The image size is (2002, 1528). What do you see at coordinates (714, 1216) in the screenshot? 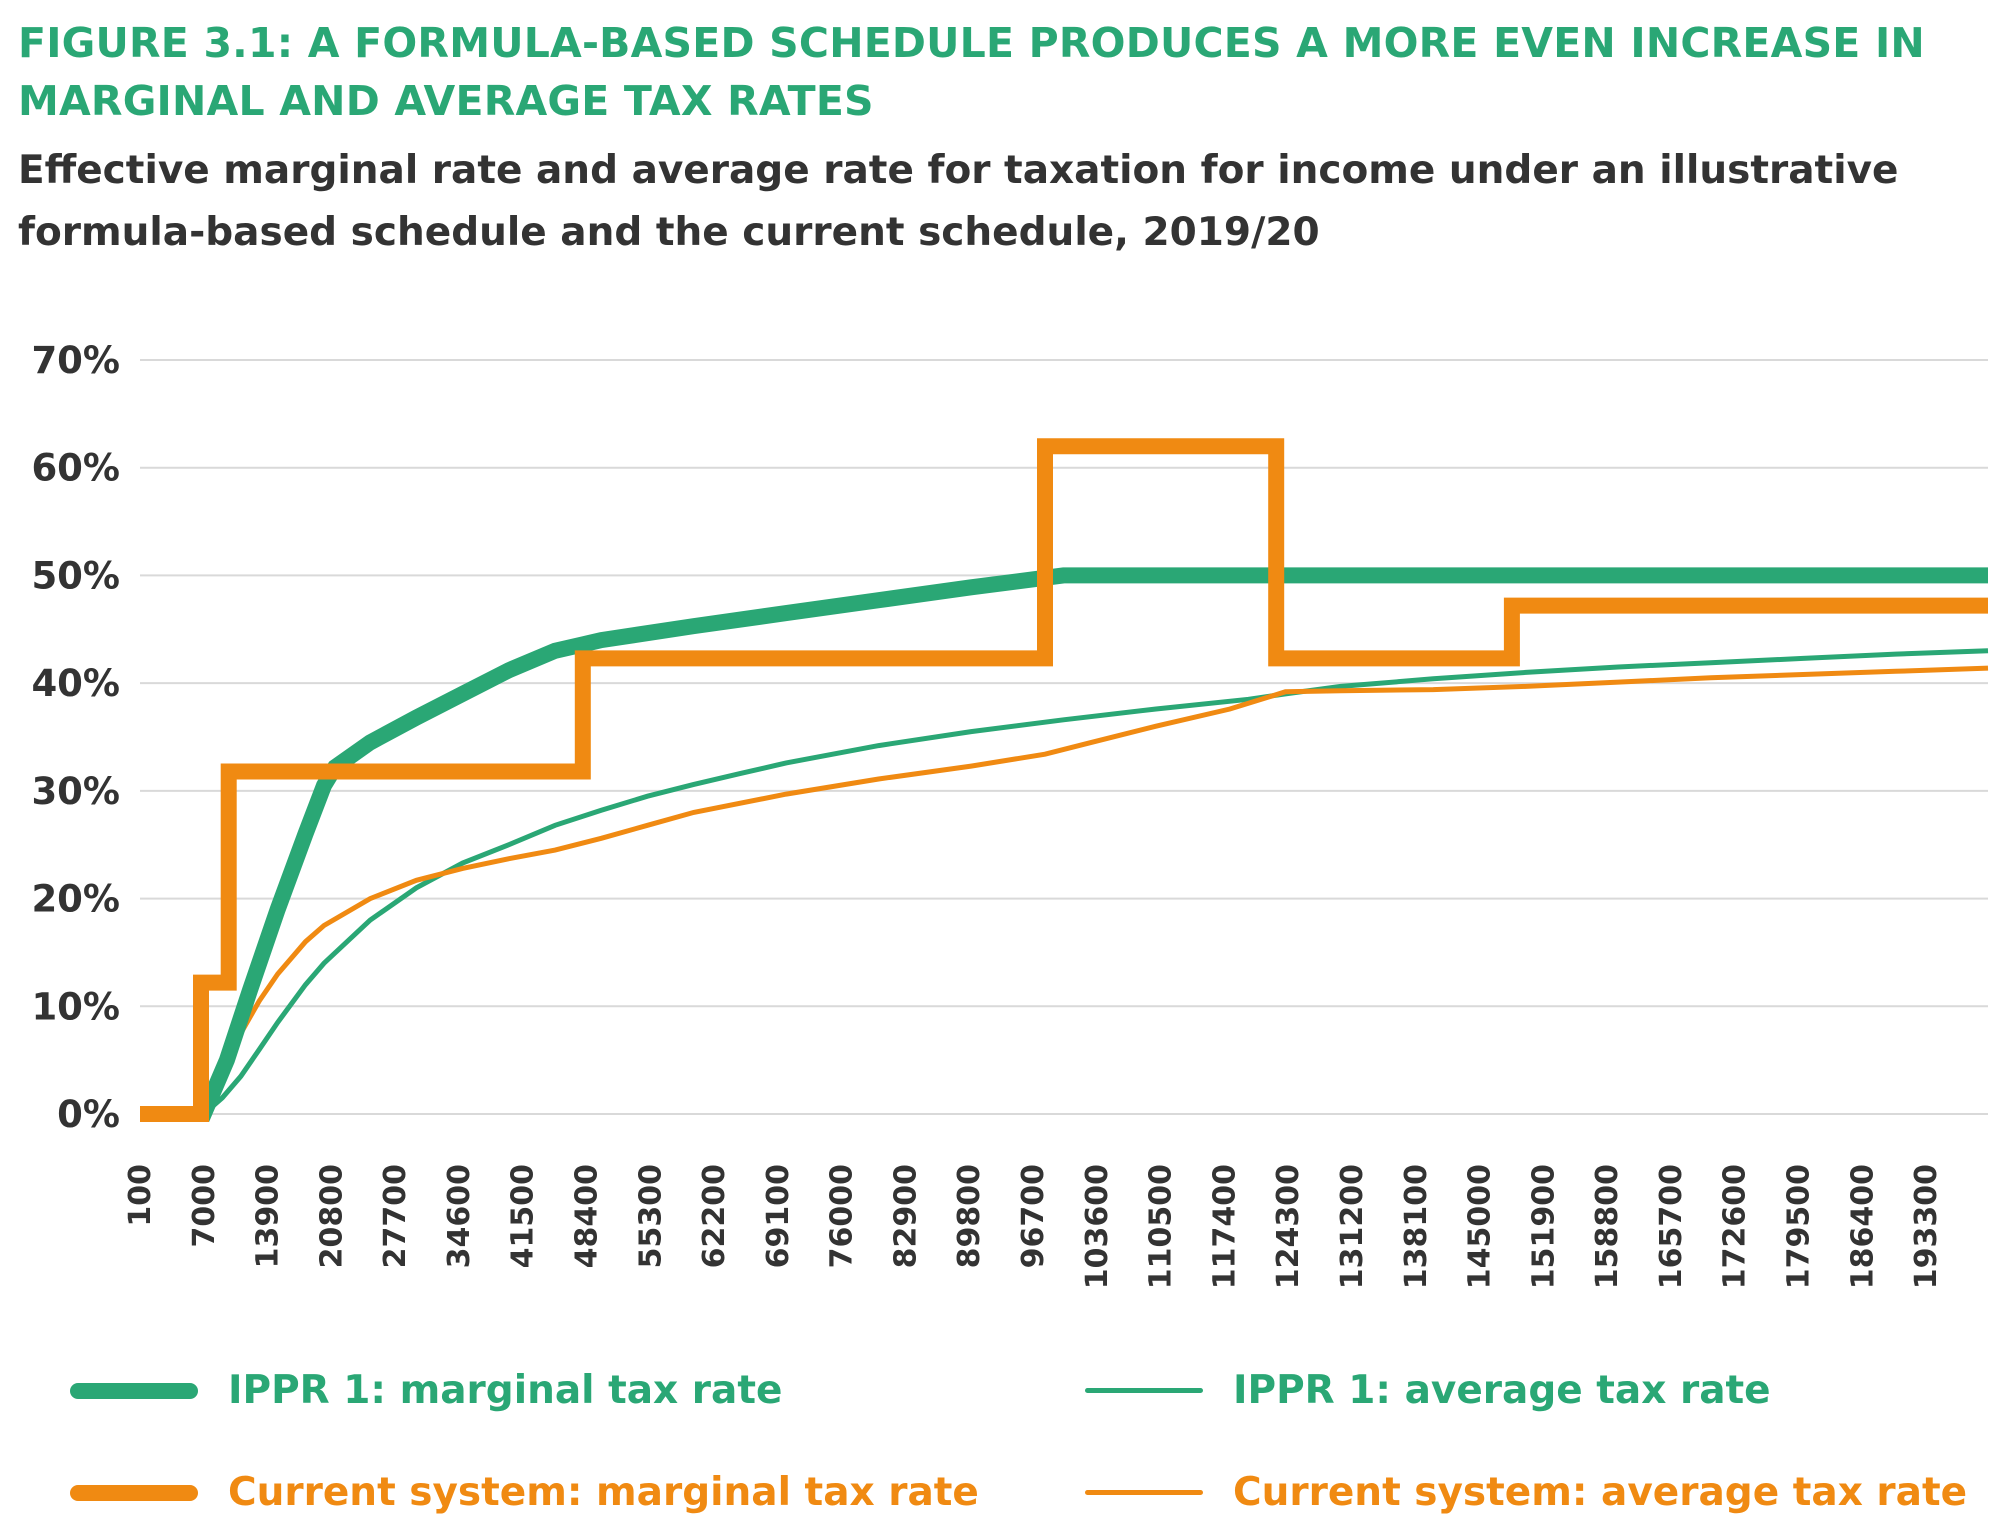
I see `x-tick-label: 62200` at bounding box center [714, 1216].